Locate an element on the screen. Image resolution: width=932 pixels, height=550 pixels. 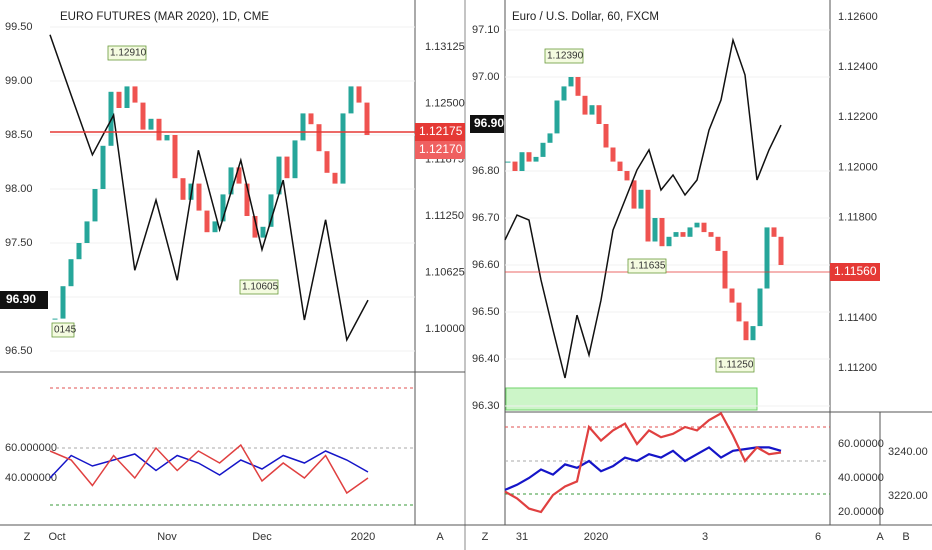
price-tag-label: 1.12170 is located at coordinates (441, 149).